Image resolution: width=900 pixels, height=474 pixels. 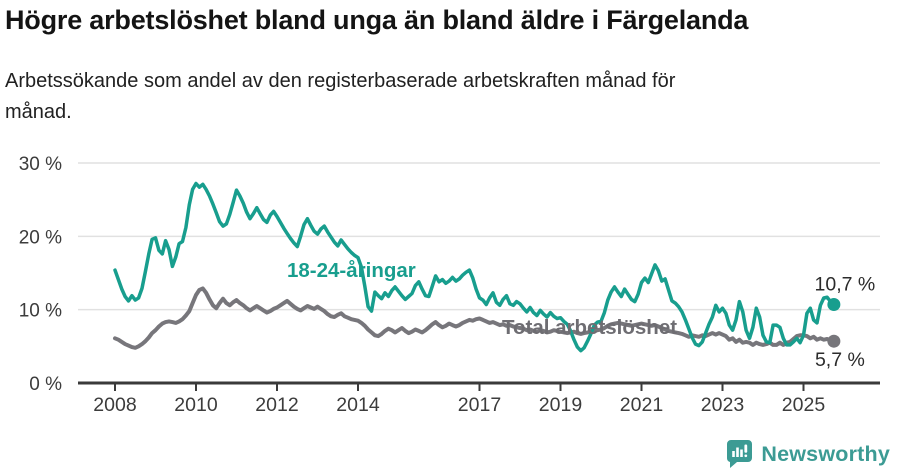 What do you see at coordinates (641, 405) in the screenshot?
I see `x-axis-tick-label: 2021` at bounding box center [641, 405].